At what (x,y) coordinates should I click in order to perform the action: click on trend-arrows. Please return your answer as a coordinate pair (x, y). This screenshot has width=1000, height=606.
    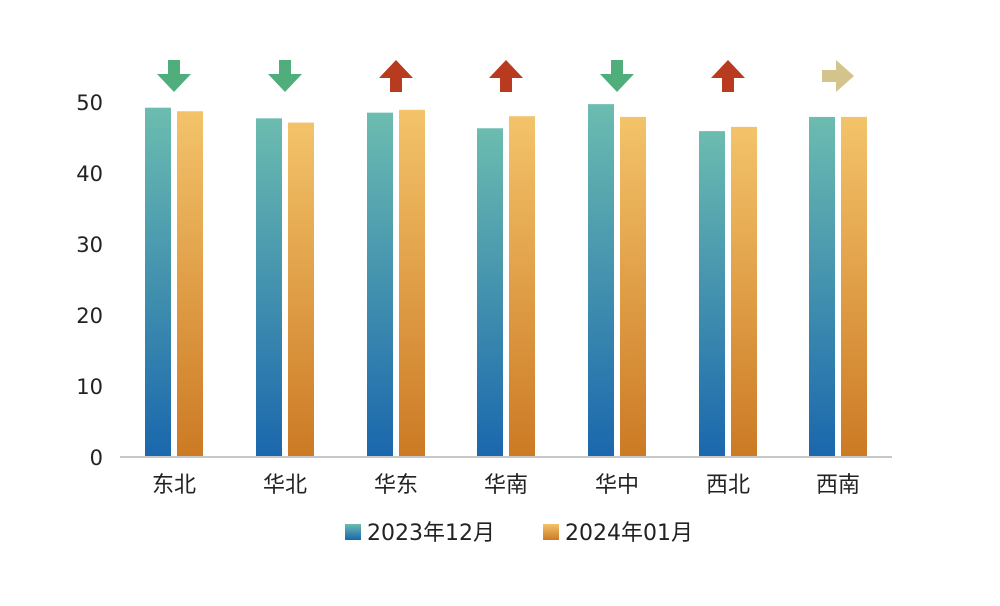
    Looking at the image, I should click on (505, 76).